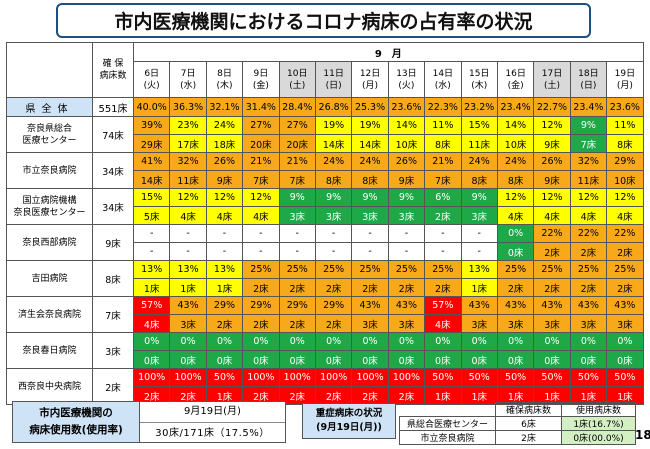  What do you see at coordinates (625, 79) in the screenshot?
I see `date-header: 19日 (月)` at bounding box center [625, 79].